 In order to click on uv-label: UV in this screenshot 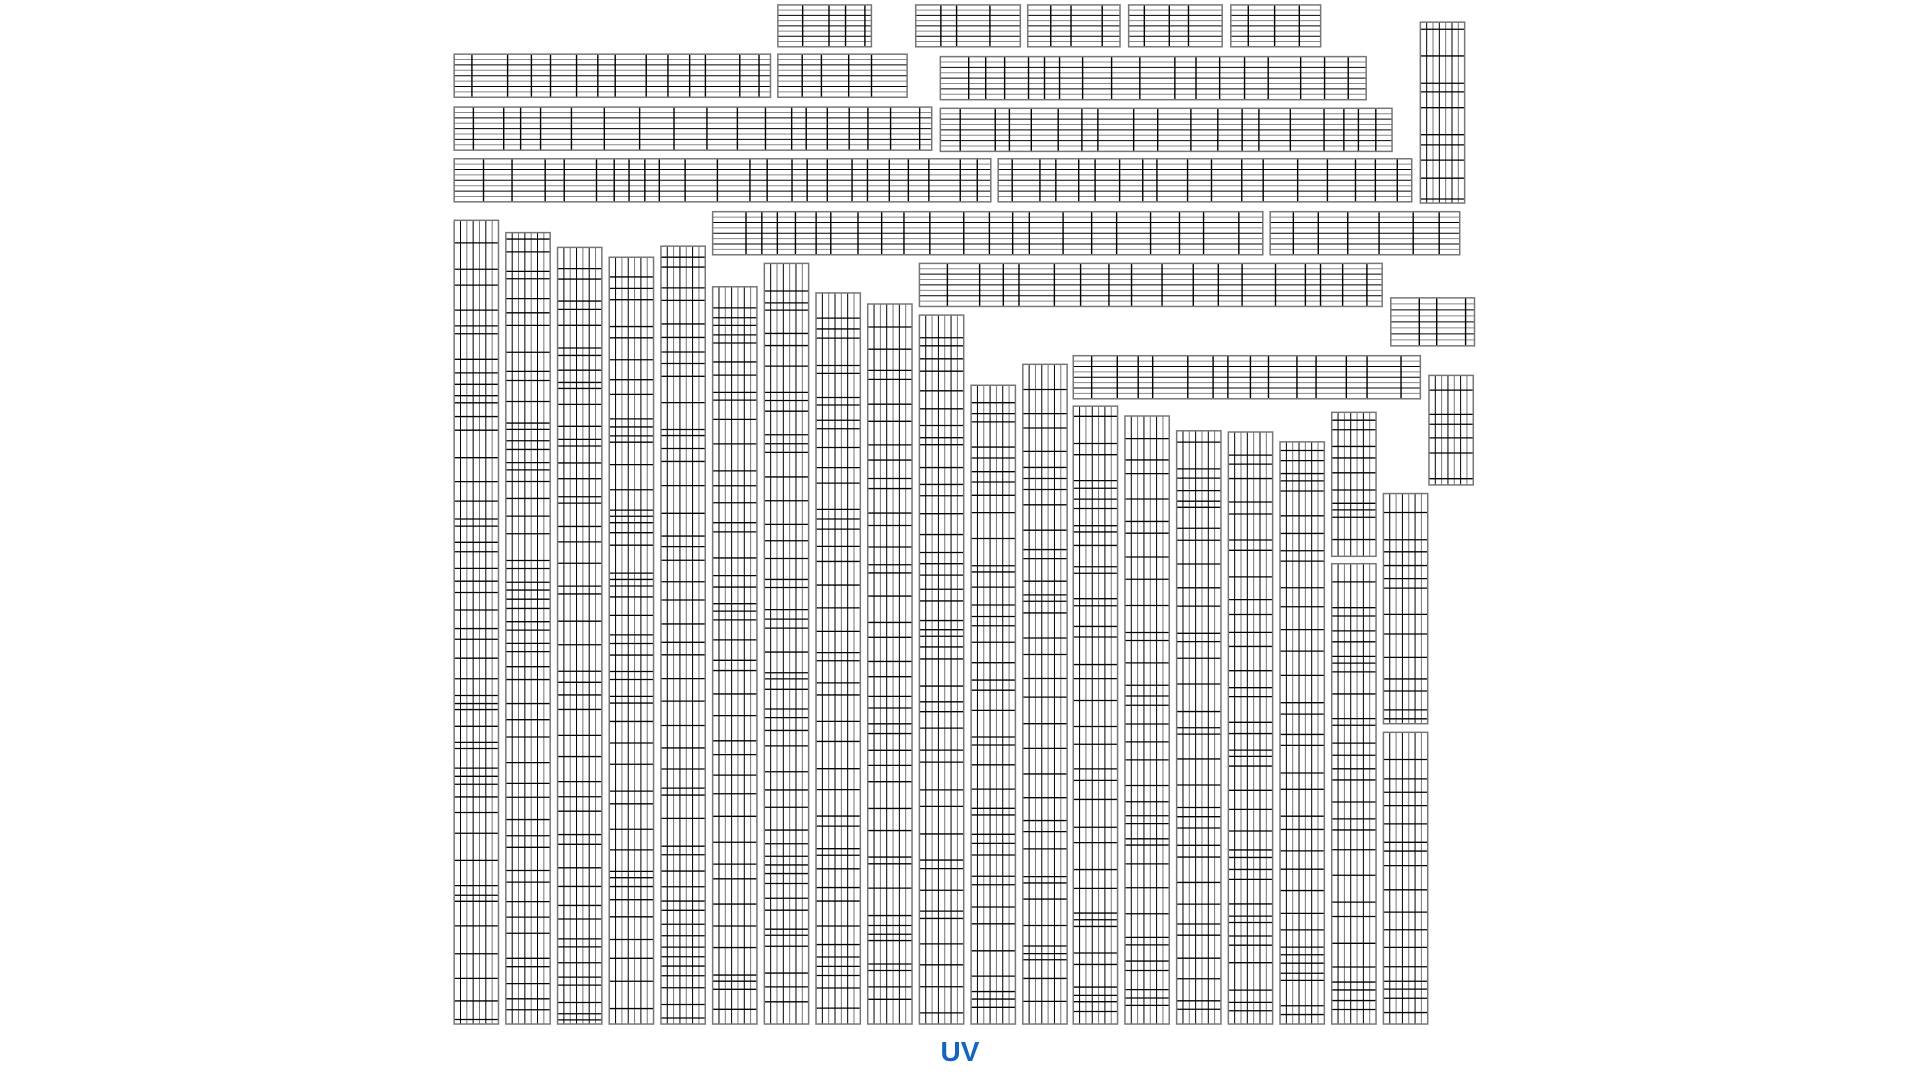, I will do `click(960, 1051)`.